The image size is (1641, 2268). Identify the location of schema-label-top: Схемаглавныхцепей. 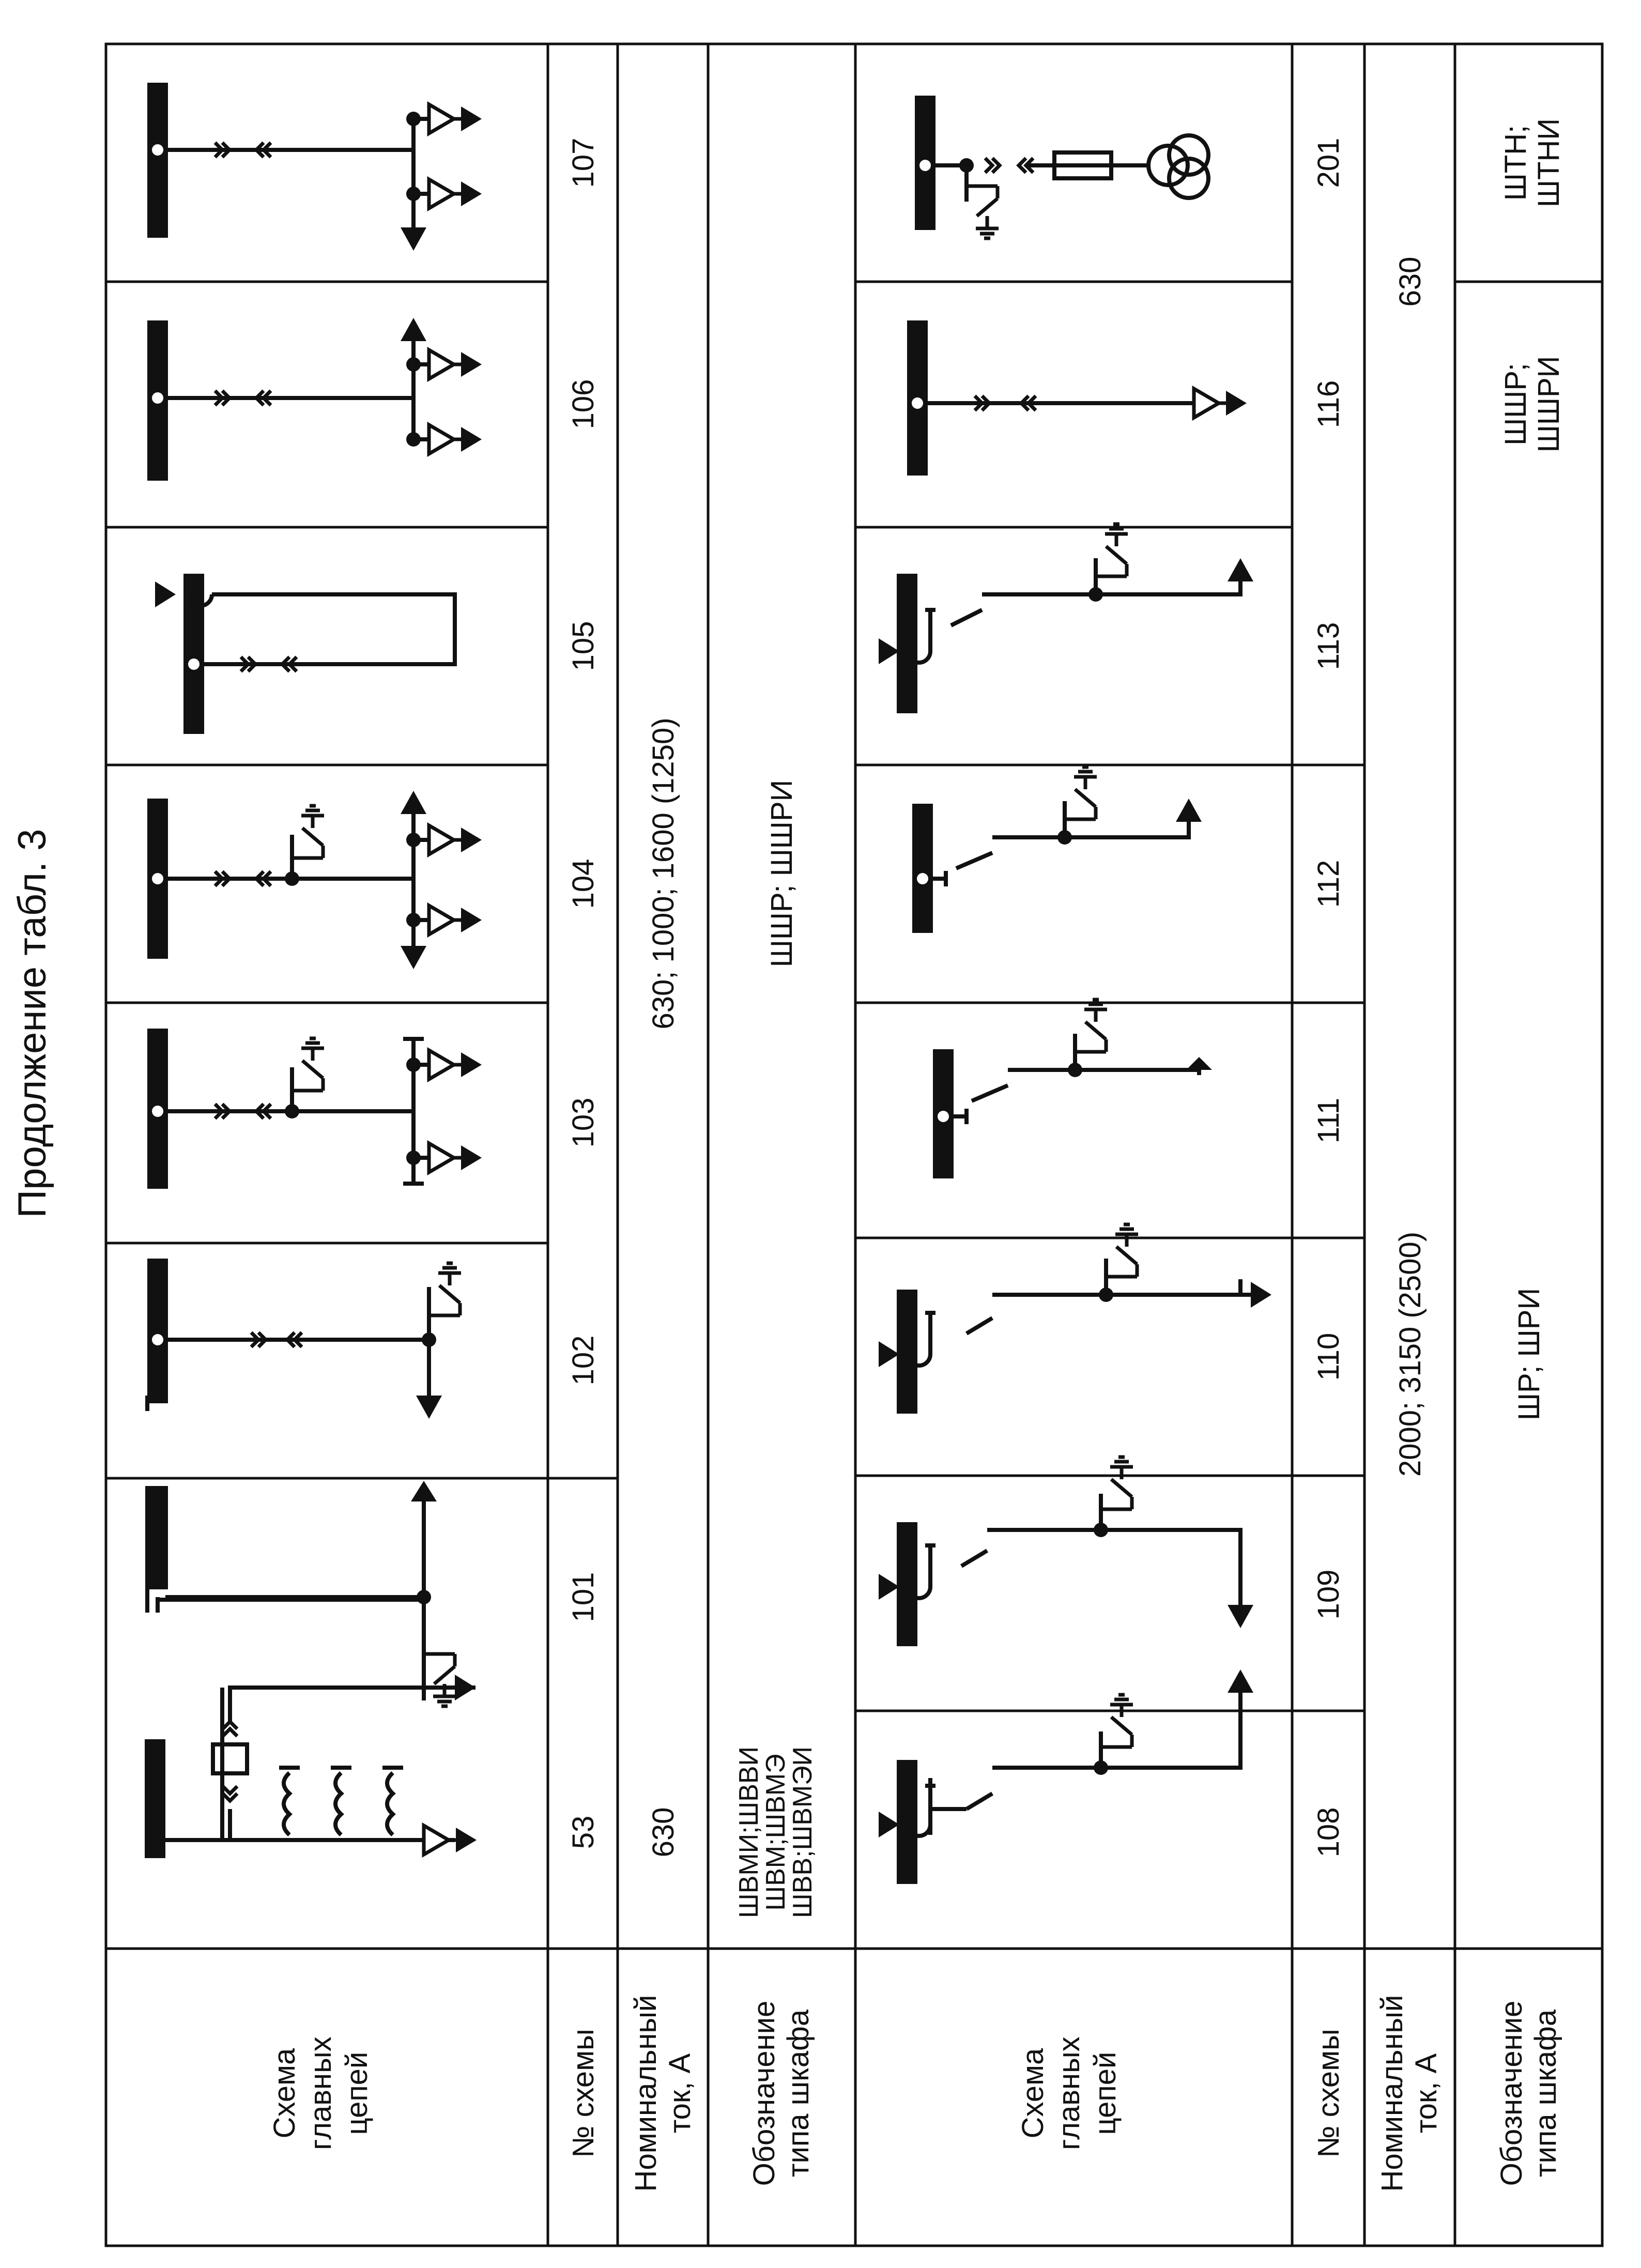
(321, 2093).